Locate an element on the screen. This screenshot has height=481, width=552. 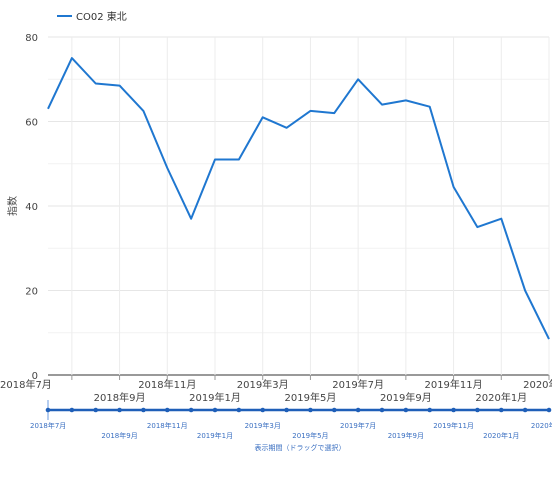
y-tick-label: 60 is located at coordinates (31, 123).